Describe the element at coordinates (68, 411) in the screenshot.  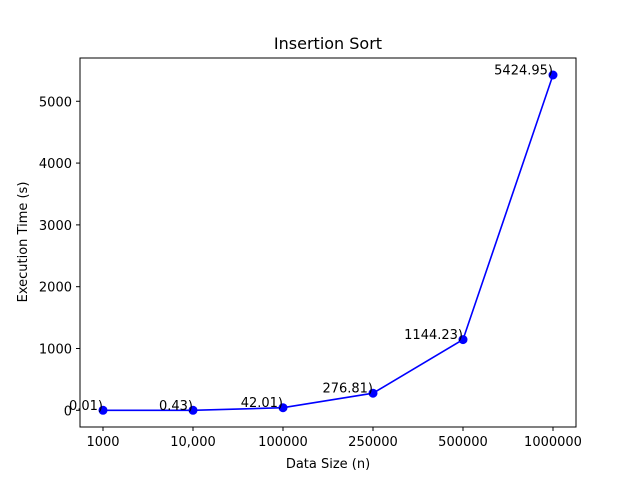
I see `y-tick-label-0: 0` at that location.